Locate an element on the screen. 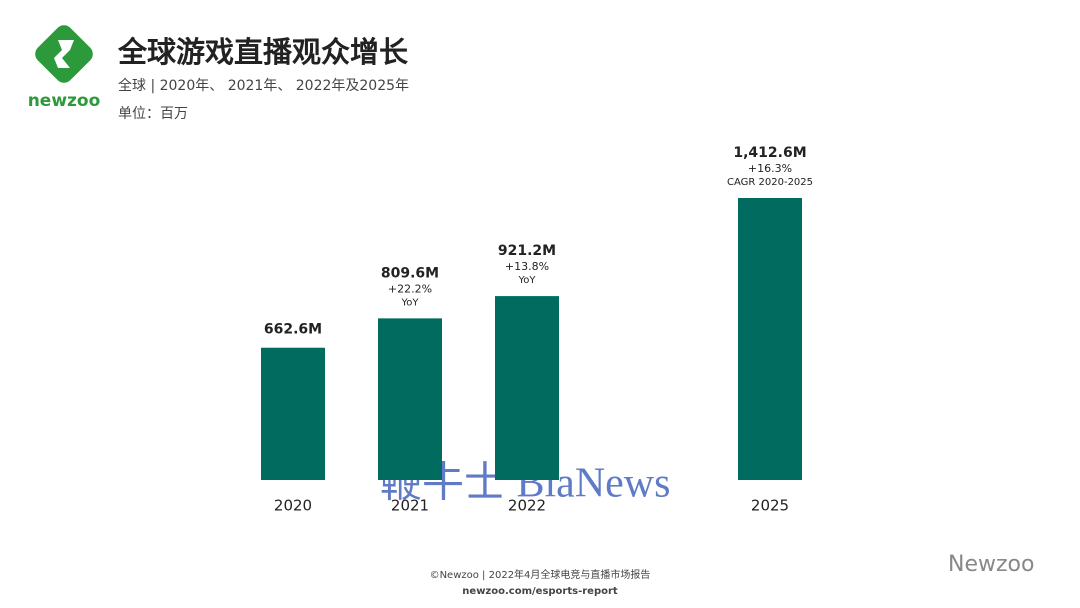 Image resolution: width=1080 pixels, height=608 pixels. x-tick-label: 2020 is located at coordinates (293, 506).